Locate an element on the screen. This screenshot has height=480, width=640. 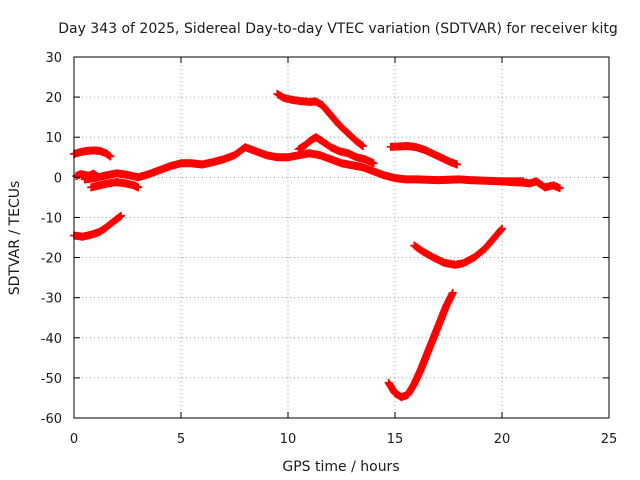
y-tick-label: -20 is located at coordinates (51, 259).